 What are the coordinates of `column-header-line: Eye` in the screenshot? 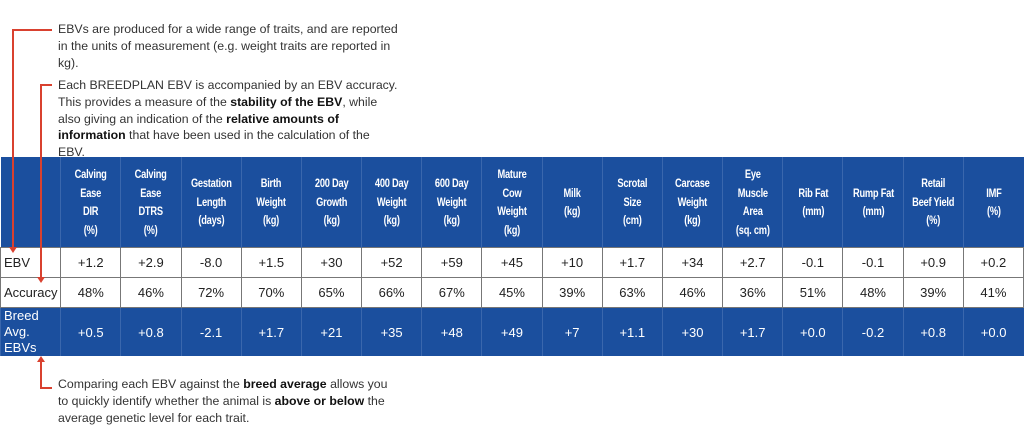 It's located at (752, 174).